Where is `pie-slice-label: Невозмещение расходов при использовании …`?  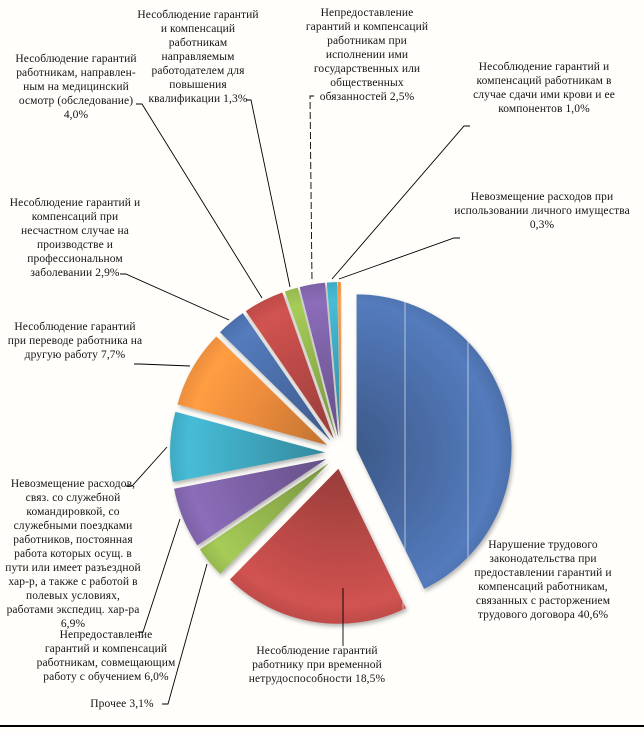 pie-slice-label: Невозмещение расходов при использовании … is located at coordinates (542, 211).